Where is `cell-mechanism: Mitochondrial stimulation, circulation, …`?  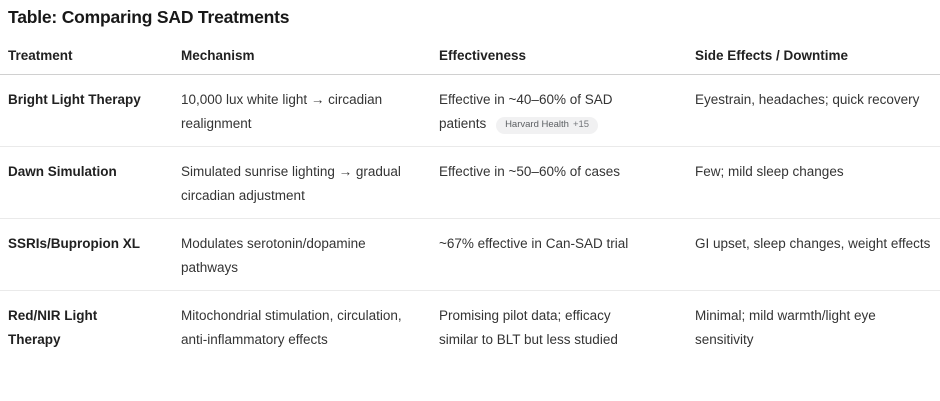
cell-mechanism: Mitochondrial stimulation, circulation, … is located at coordinates (291, 327).